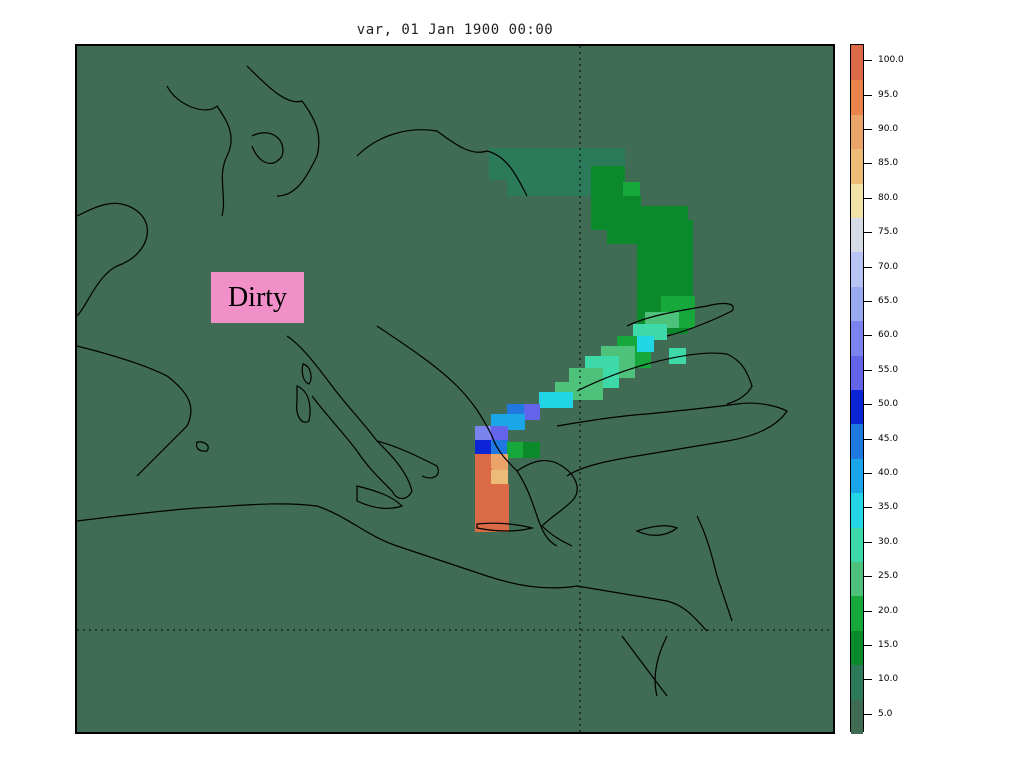  I want to click on colorbar-label: 100.0, so click(891, 60).